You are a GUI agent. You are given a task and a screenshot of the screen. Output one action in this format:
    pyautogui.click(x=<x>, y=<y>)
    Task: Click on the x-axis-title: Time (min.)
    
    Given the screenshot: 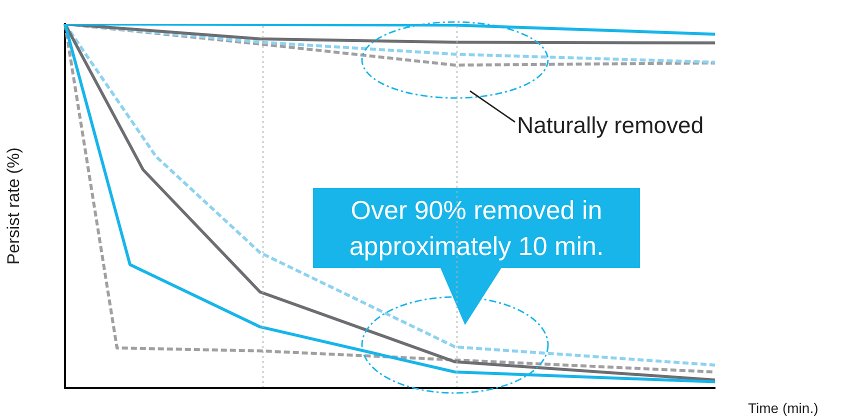 What is the action you would take?
    pyautogui.click(x=783, y=408)
    